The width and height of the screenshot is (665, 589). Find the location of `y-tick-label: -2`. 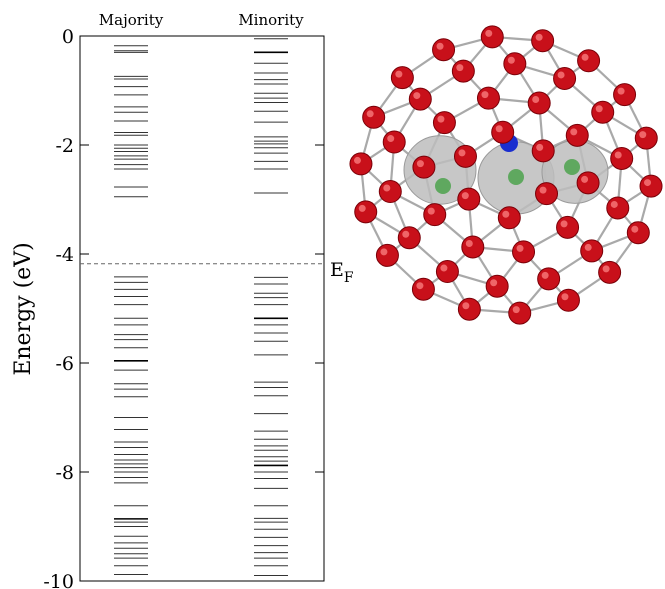

y-tick-label: -2 is located at coordinates (64, 146).